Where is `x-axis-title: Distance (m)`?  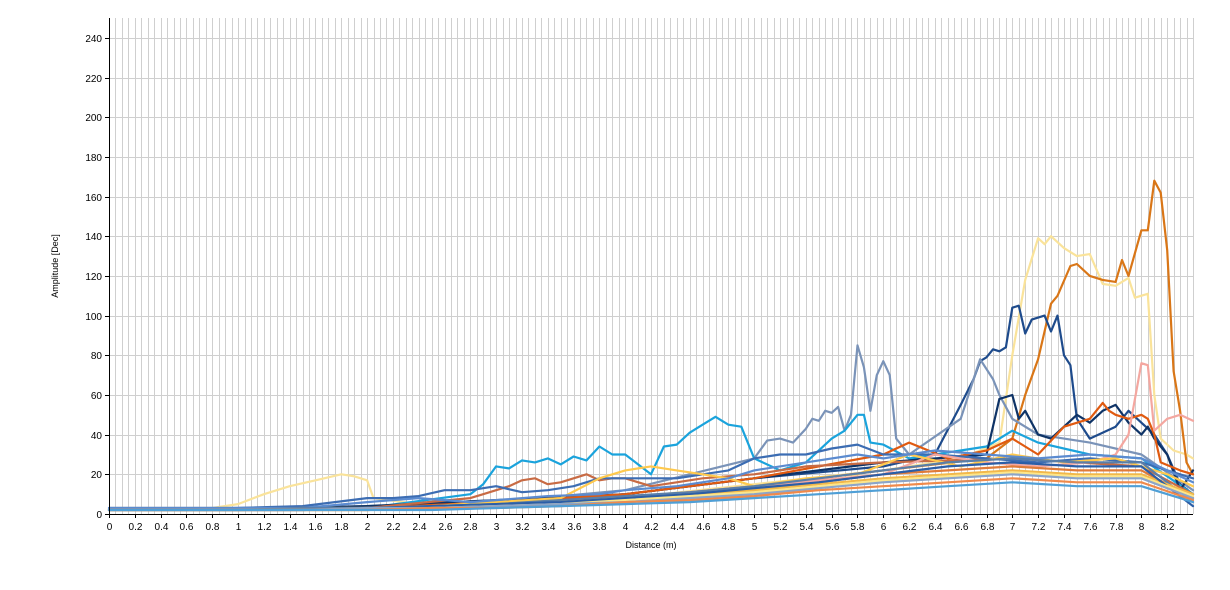 x-axis-title: Distance (m) is located at coordinates (650, 545).